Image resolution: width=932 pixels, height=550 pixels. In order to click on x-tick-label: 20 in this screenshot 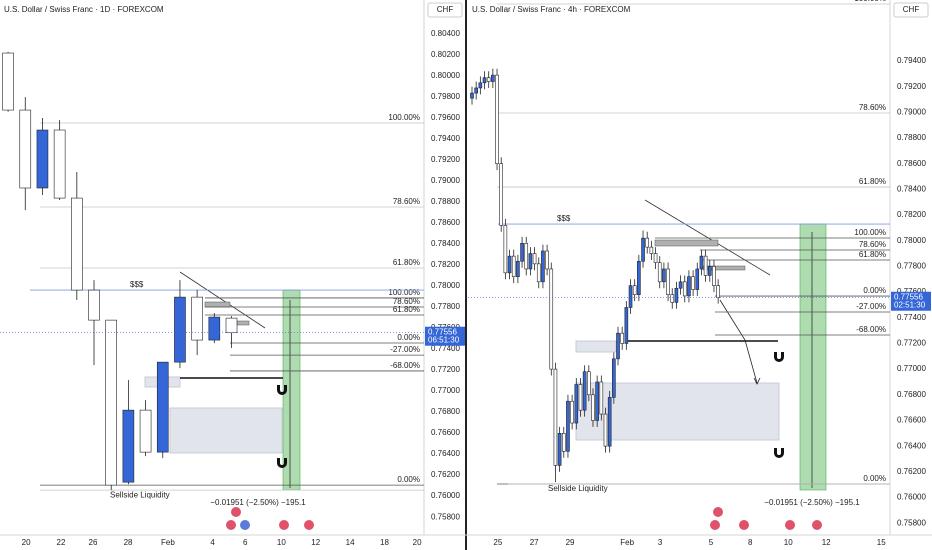, I will do `click(26, 542)`.